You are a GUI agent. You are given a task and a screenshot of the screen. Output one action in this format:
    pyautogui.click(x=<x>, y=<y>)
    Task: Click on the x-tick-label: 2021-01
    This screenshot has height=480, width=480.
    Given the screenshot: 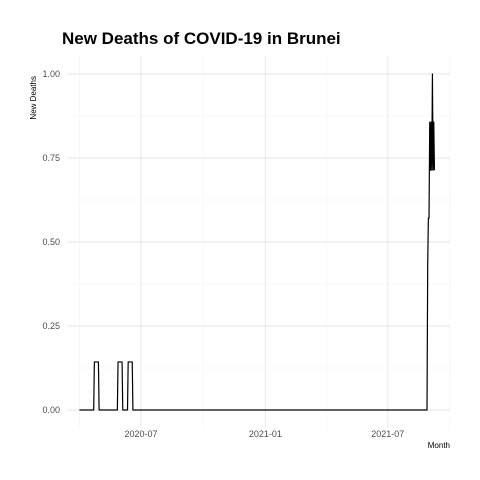 What is the action you would take?
    pyautogui.click(x=265, y=434)
    